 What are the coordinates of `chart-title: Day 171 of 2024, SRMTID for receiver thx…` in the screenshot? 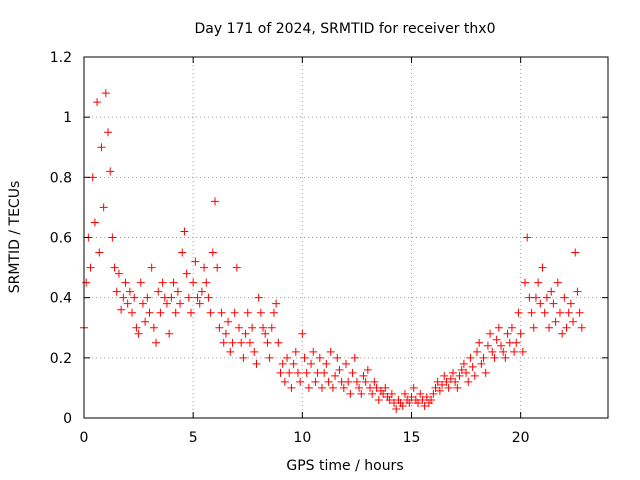 It's located at (345, 29).